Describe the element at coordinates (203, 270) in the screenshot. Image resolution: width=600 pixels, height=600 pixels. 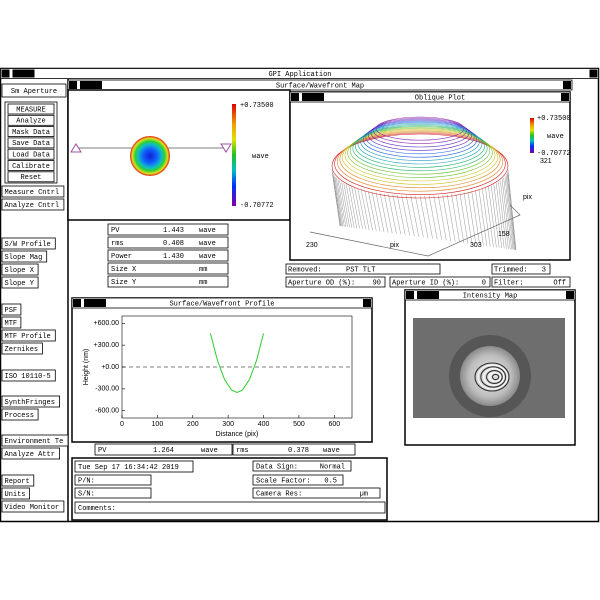
I see `result-unit: mm` at that location.